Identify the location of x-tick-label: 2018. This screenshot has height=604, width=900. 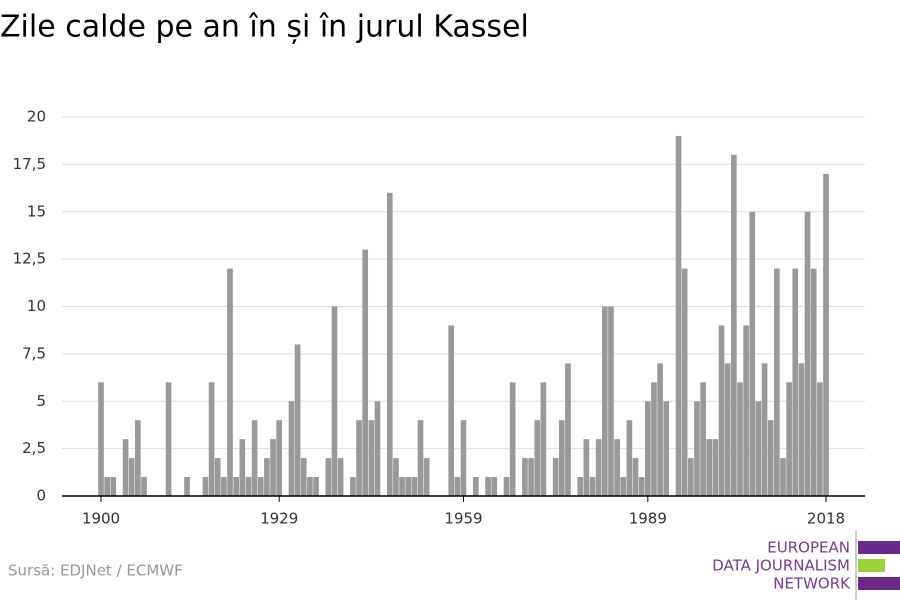
(826, 519).